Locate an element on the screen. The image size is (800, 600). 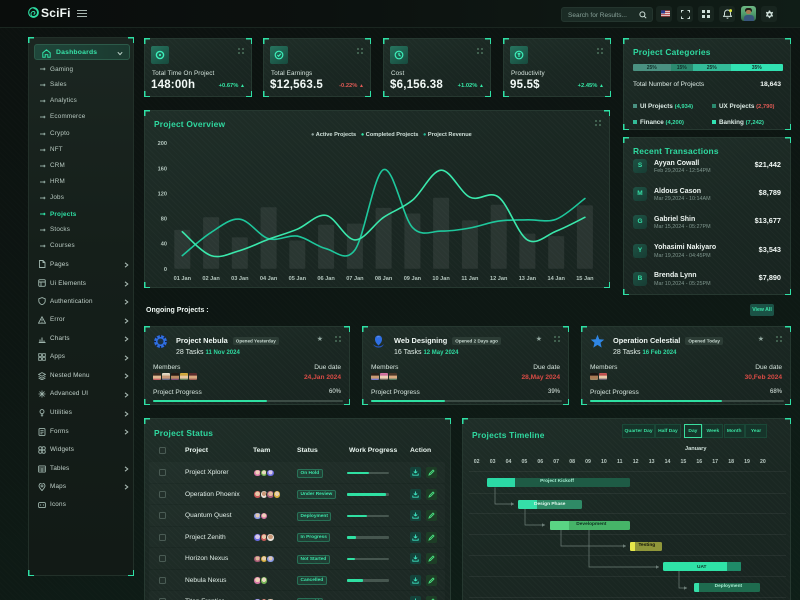
svg-text: 06 Jan is located at coordinates (326, 279).